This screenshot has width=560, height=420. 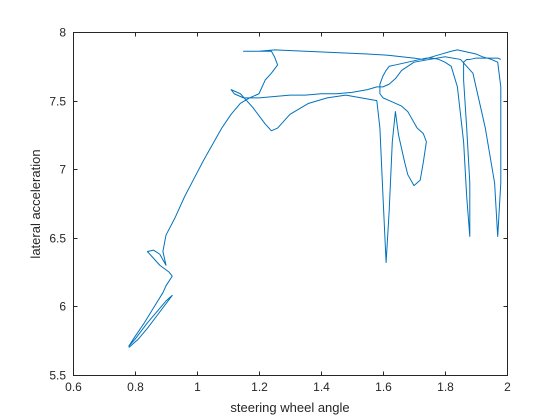 What do you see at coordinates (135, 387) in the screenshot?
I see `x-tick-label-1: 0.8` at bounding box center [135, 387].